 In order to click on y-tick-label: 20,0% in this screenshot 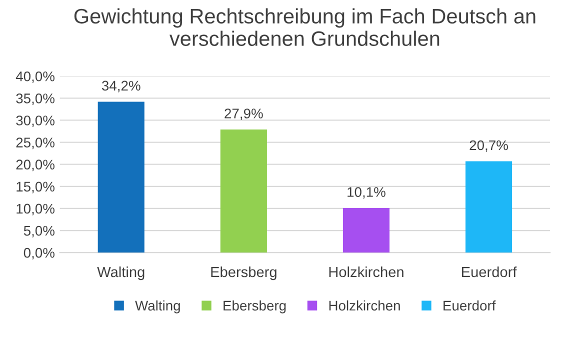, I will do `click(35, 166)`.